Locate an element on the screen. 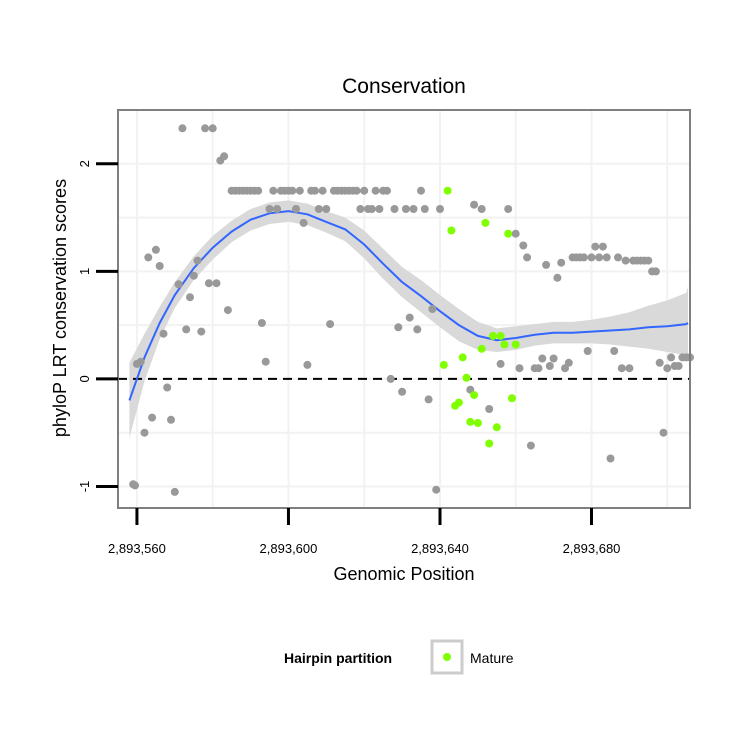 The width and height of the screenshot is (750, 750). x-tick-label: 2,893,560 is located at coordinates (137, 548).